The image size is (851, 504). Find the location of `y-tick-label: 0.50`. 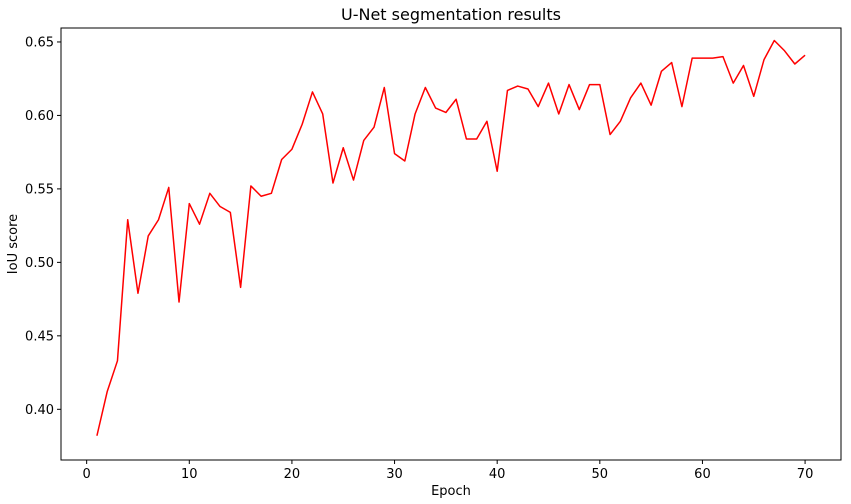

y-tick-label: 0.50 is located at coordinates (39, 263).